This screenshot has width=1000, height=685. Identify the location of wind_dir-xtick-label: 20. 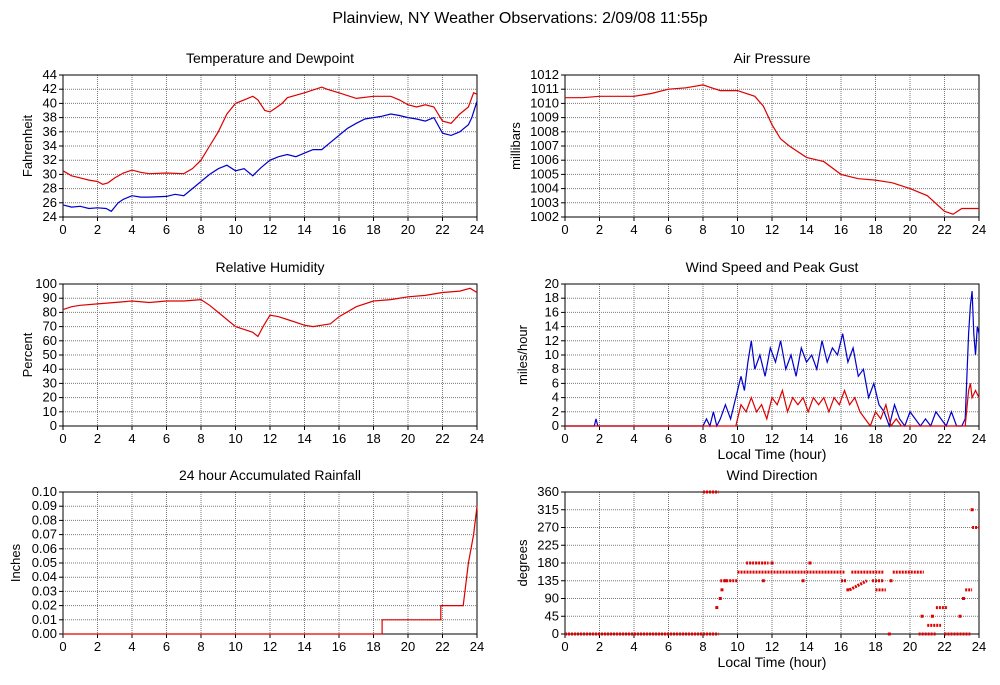
(910, 646).